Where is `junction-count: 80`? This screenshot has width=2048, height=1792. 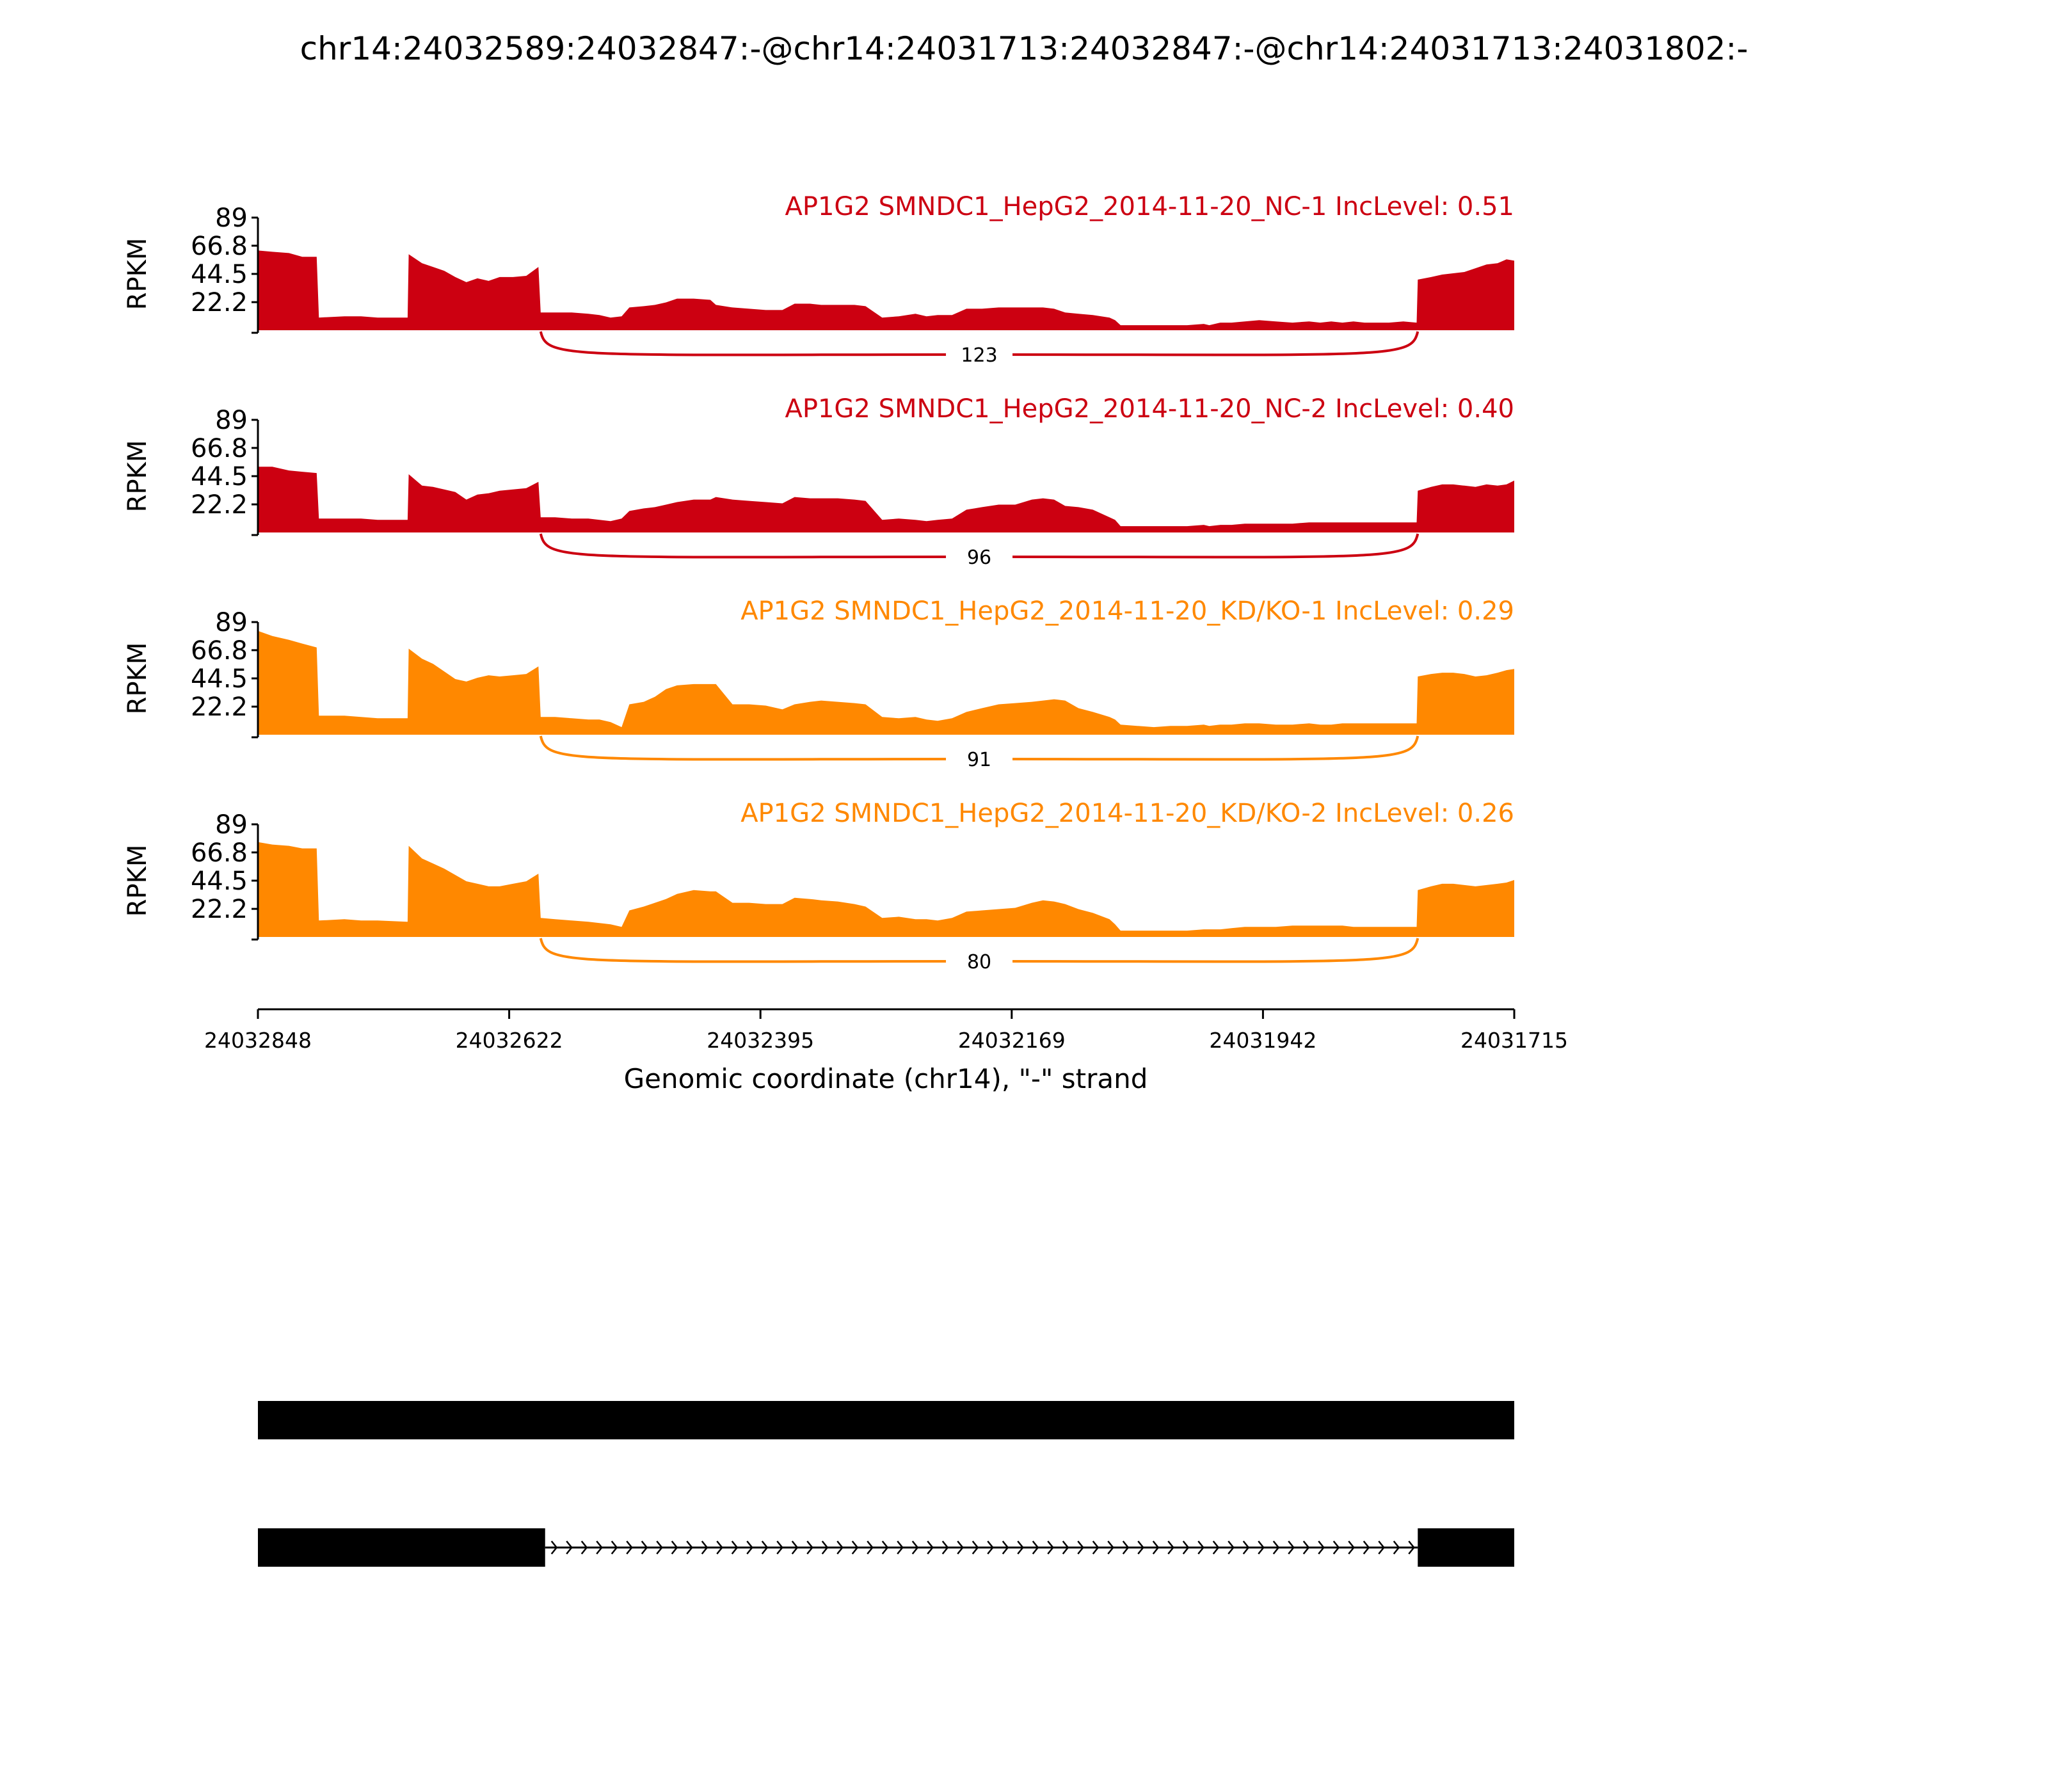
junction-count: 80 is located at coordinates (979, 962).